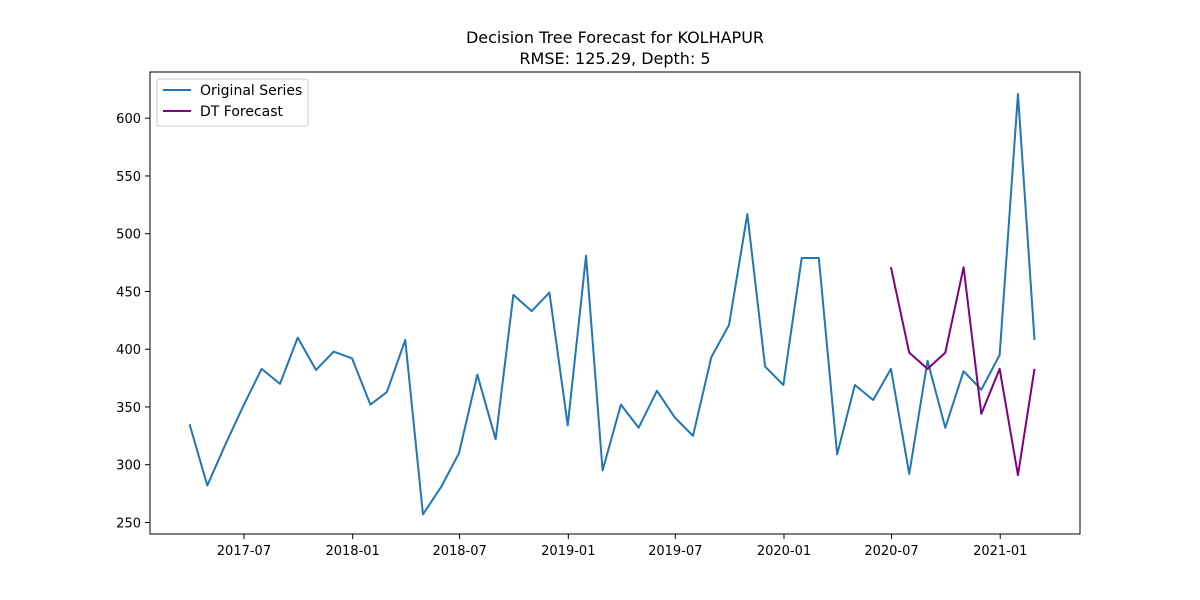  I want to click on legend: Original Series DT Forecast, so click(232, 102).